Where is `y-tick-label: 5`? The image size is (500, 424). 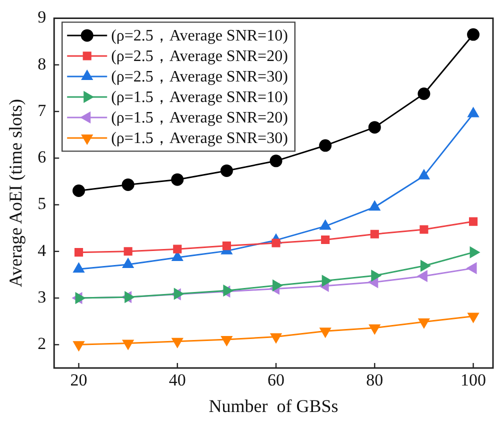 y-tick-label: 5 is located at coordinates (42, 204).